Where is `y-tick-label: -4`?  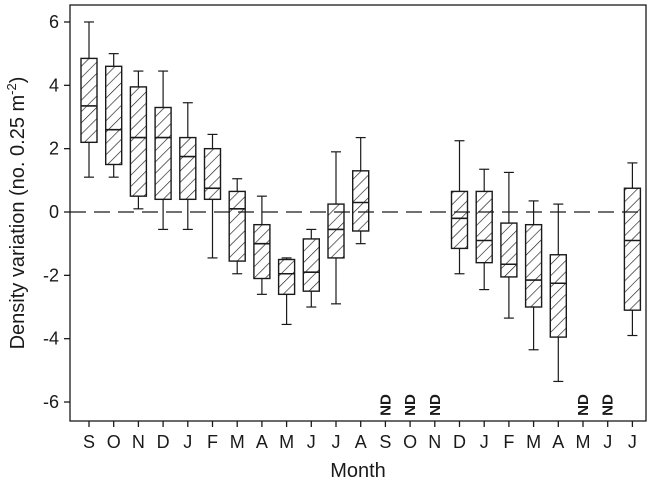
y-tick-label: -4 is located at coordinates (51, 339).